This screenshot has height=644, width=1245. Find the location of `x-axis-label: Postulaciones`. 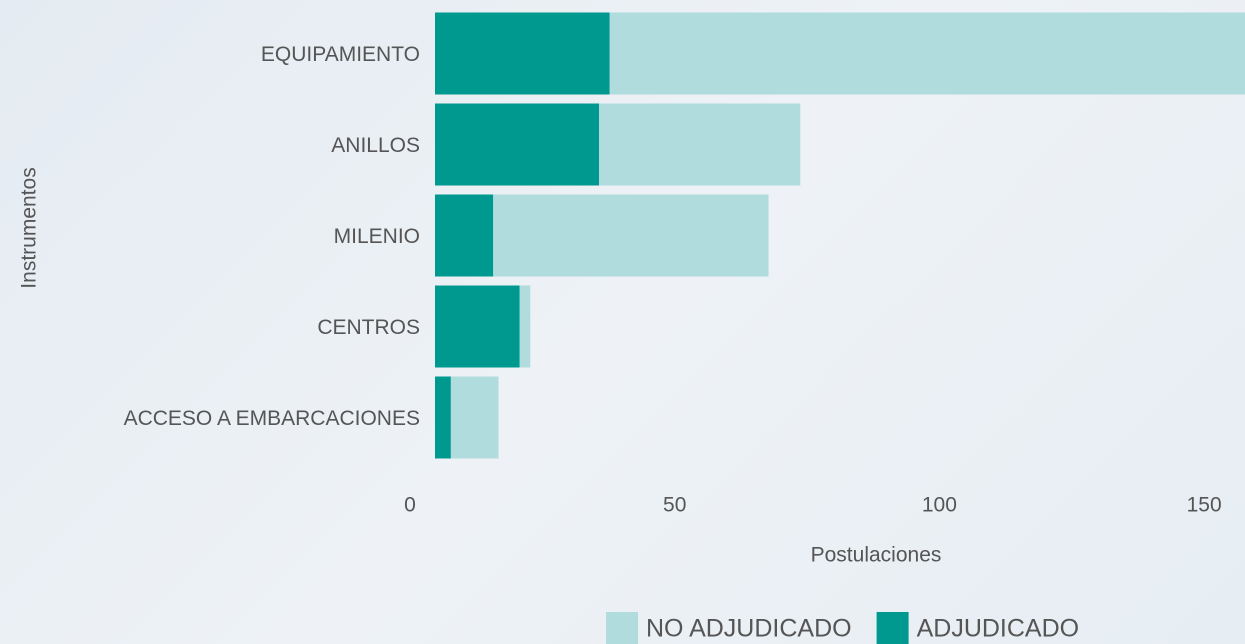

x-axis-label: Postulaciones is located at coordinates (876, 555).